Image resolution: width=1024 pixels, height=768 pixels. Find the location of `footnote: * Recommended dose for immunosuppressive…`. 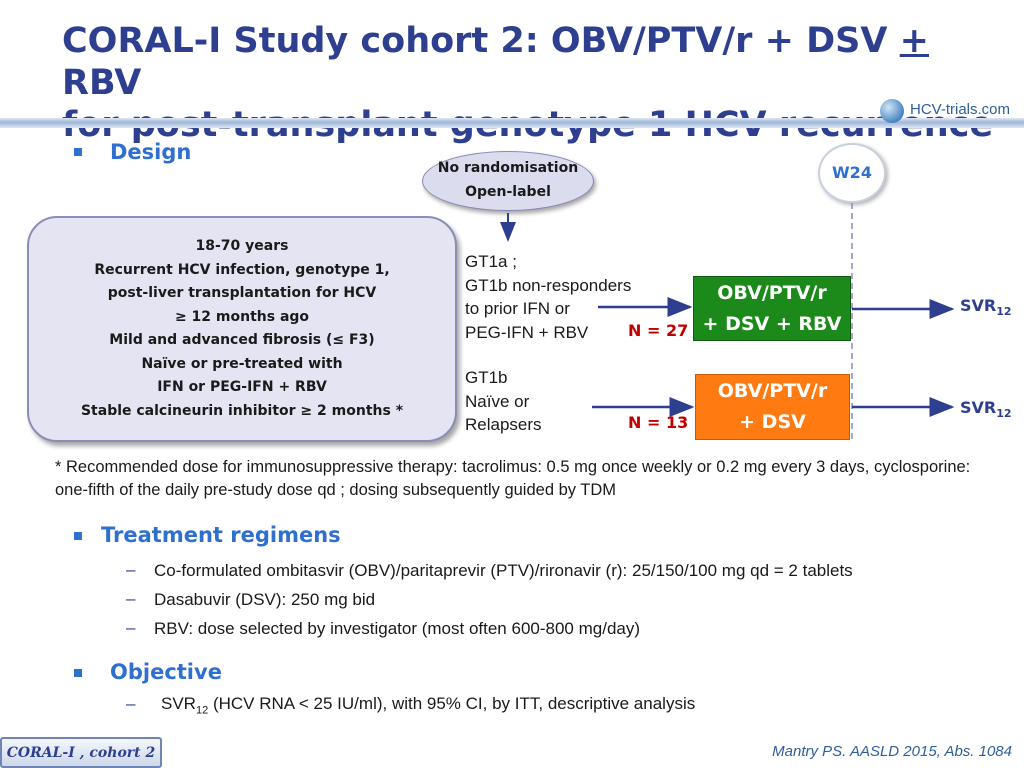

footnote: * Recommended dose for immunosuppressive… is located at coordinates (513, 478).